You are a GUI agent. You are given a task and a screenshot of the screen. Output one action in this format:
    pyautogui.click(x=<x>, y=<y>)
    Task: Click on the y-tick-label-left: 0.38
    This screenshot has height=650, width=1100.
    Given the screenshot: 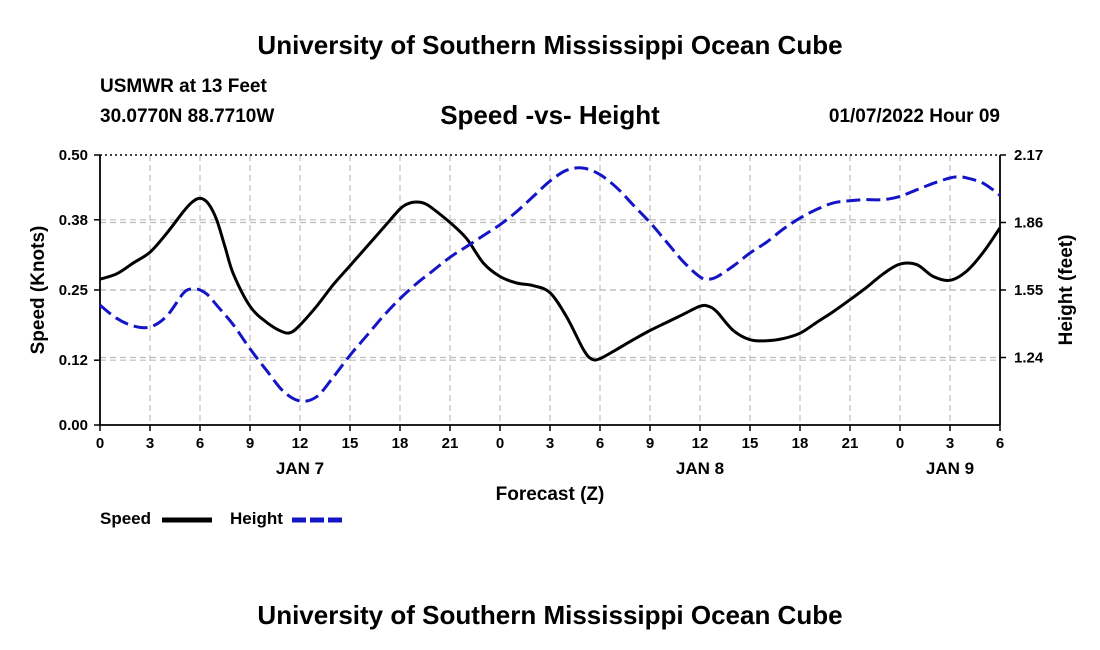 What is the action you would take?
    pyautogui.click(x=73, y=220)
    